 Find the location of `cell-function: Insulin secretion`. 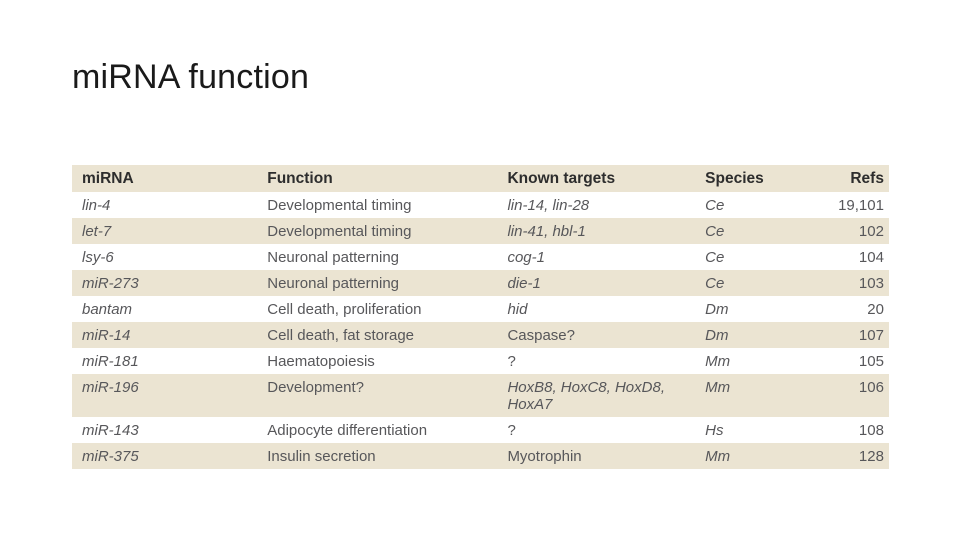

cell-function: Insulin secretion is located at coordinates (321, 456).